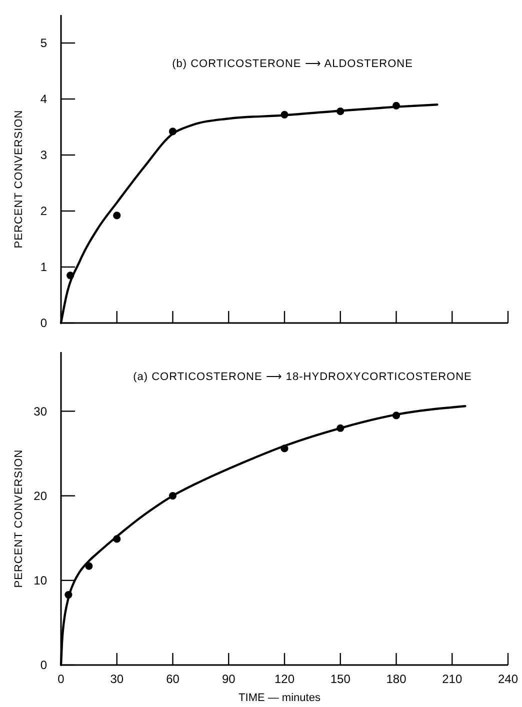 The height and width of the screenshot is (707, 522). Describe the element at coordinates (41, 581) in the screenshot. I see `y-tick-label: 10` at that location.